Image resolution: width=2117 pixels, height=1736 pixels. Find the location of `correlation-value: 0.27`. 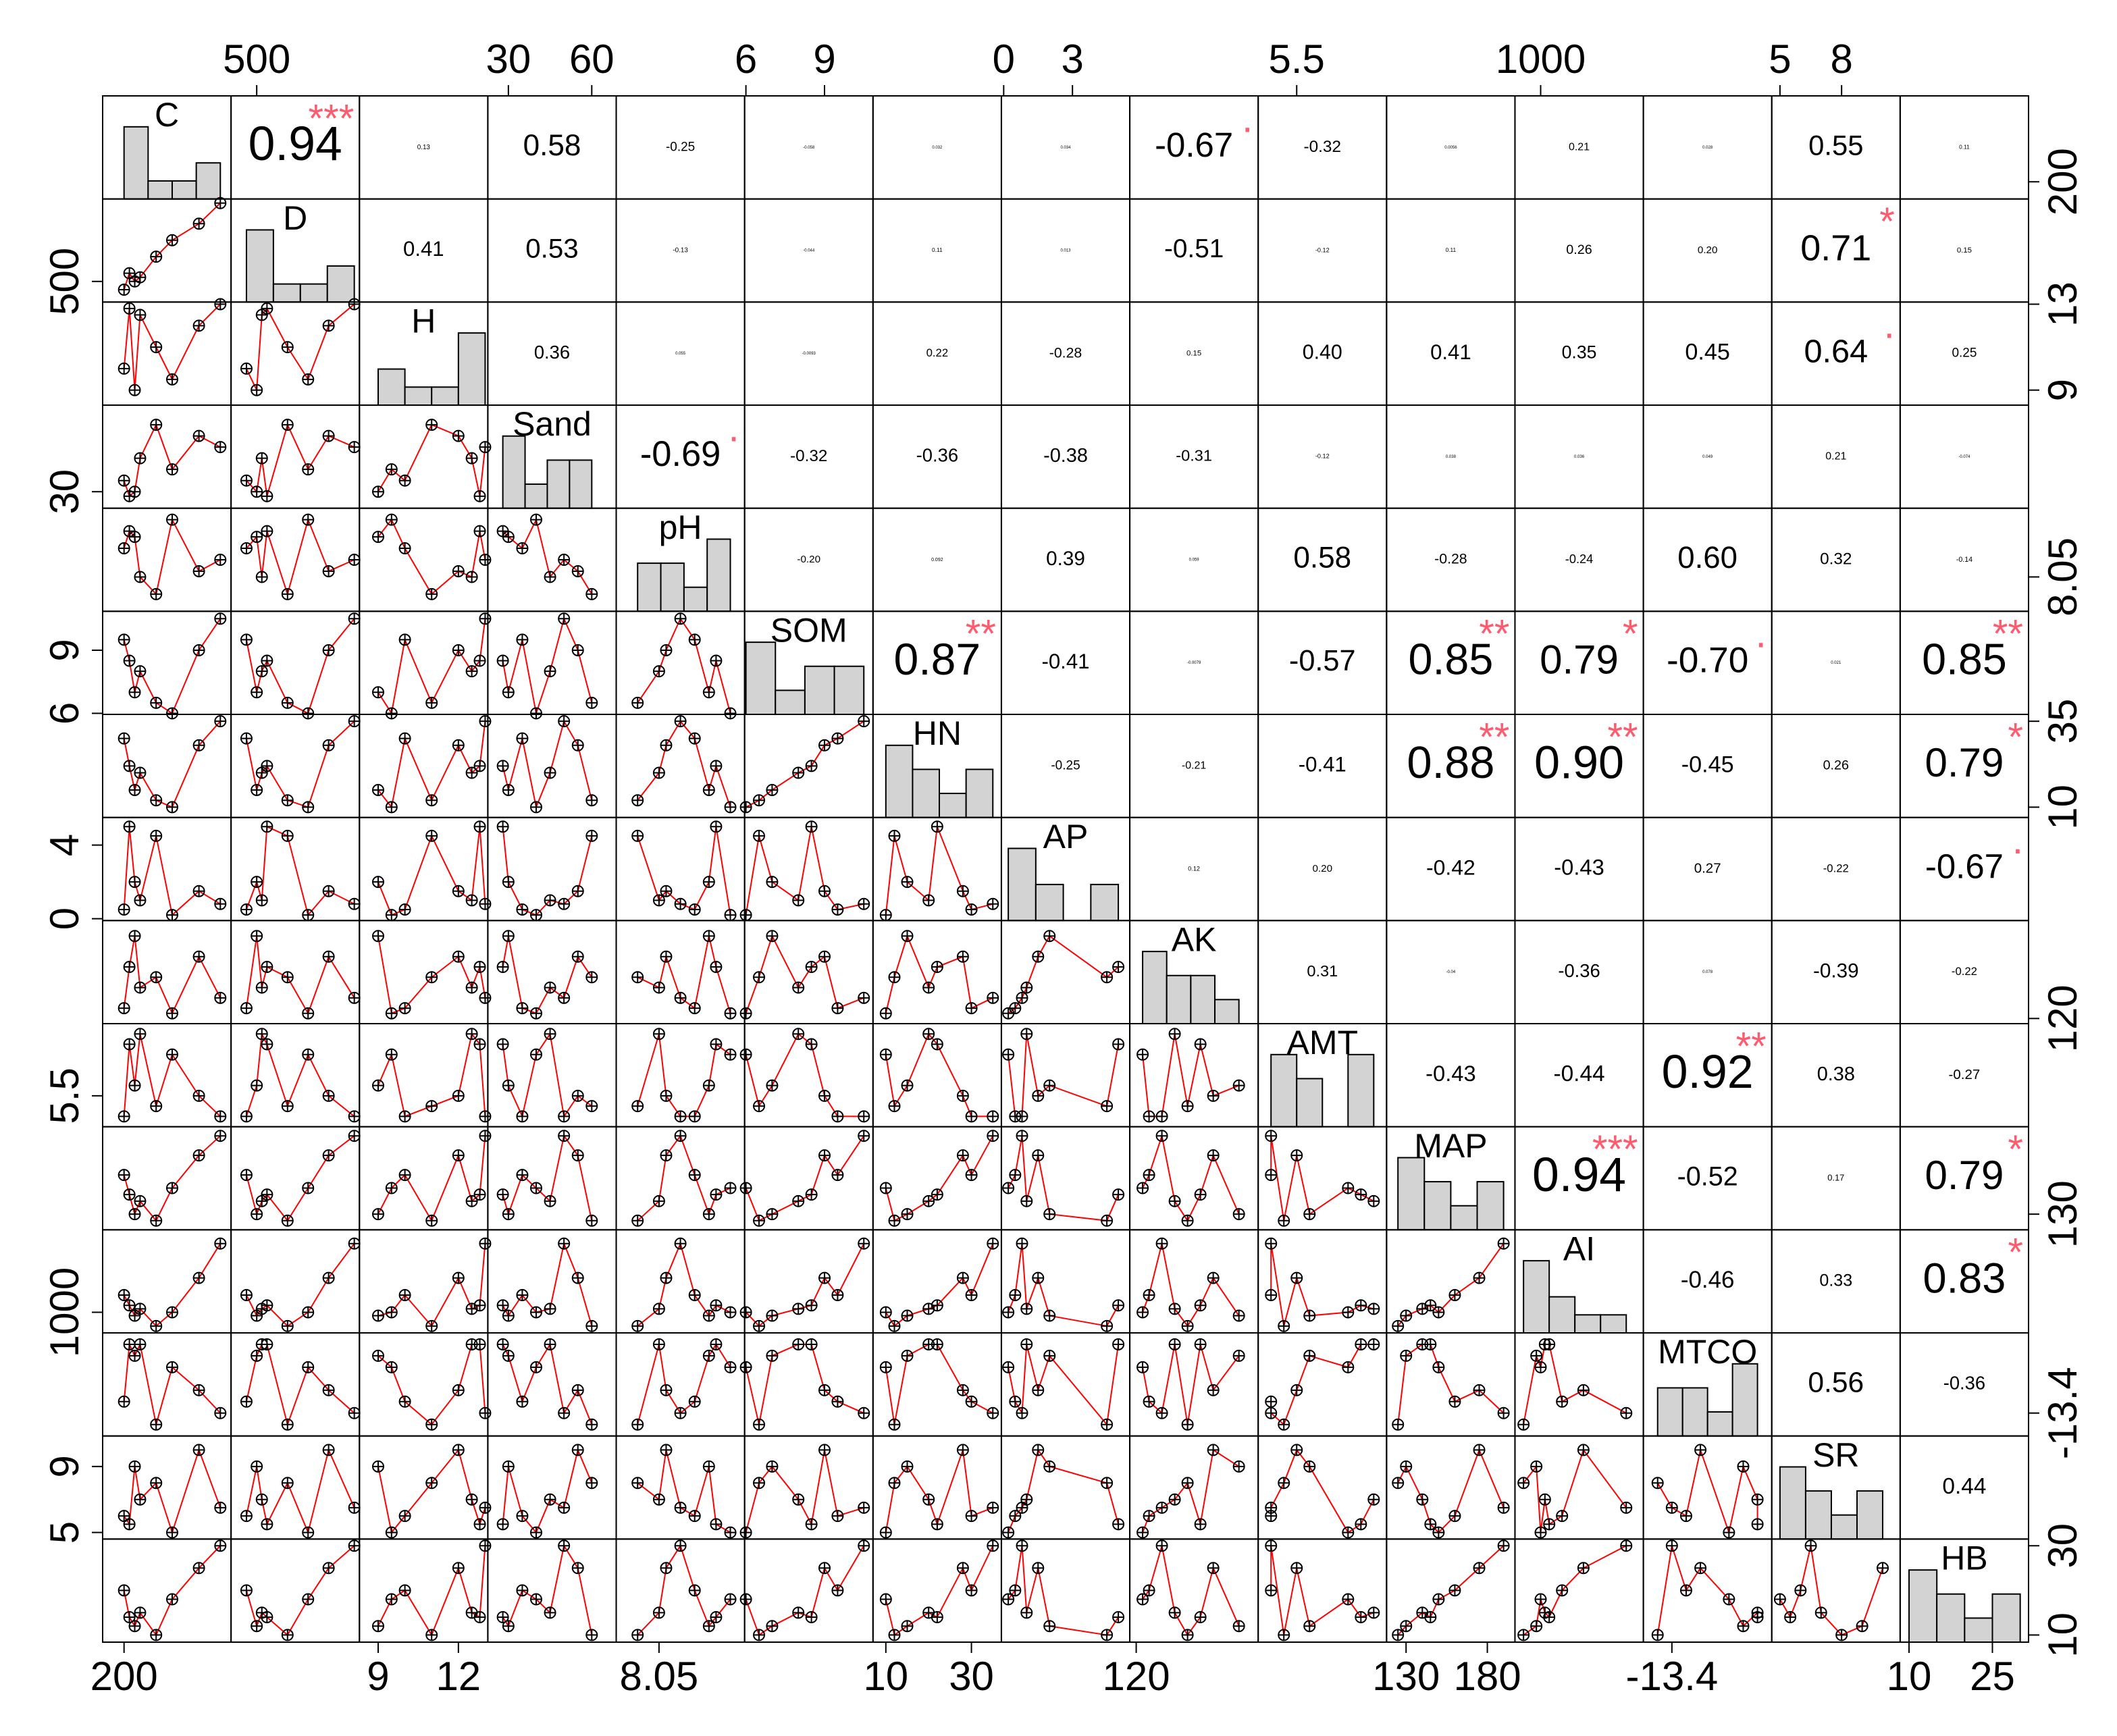

correlation-value: 0.27 is located at coordinates (1708, 868).